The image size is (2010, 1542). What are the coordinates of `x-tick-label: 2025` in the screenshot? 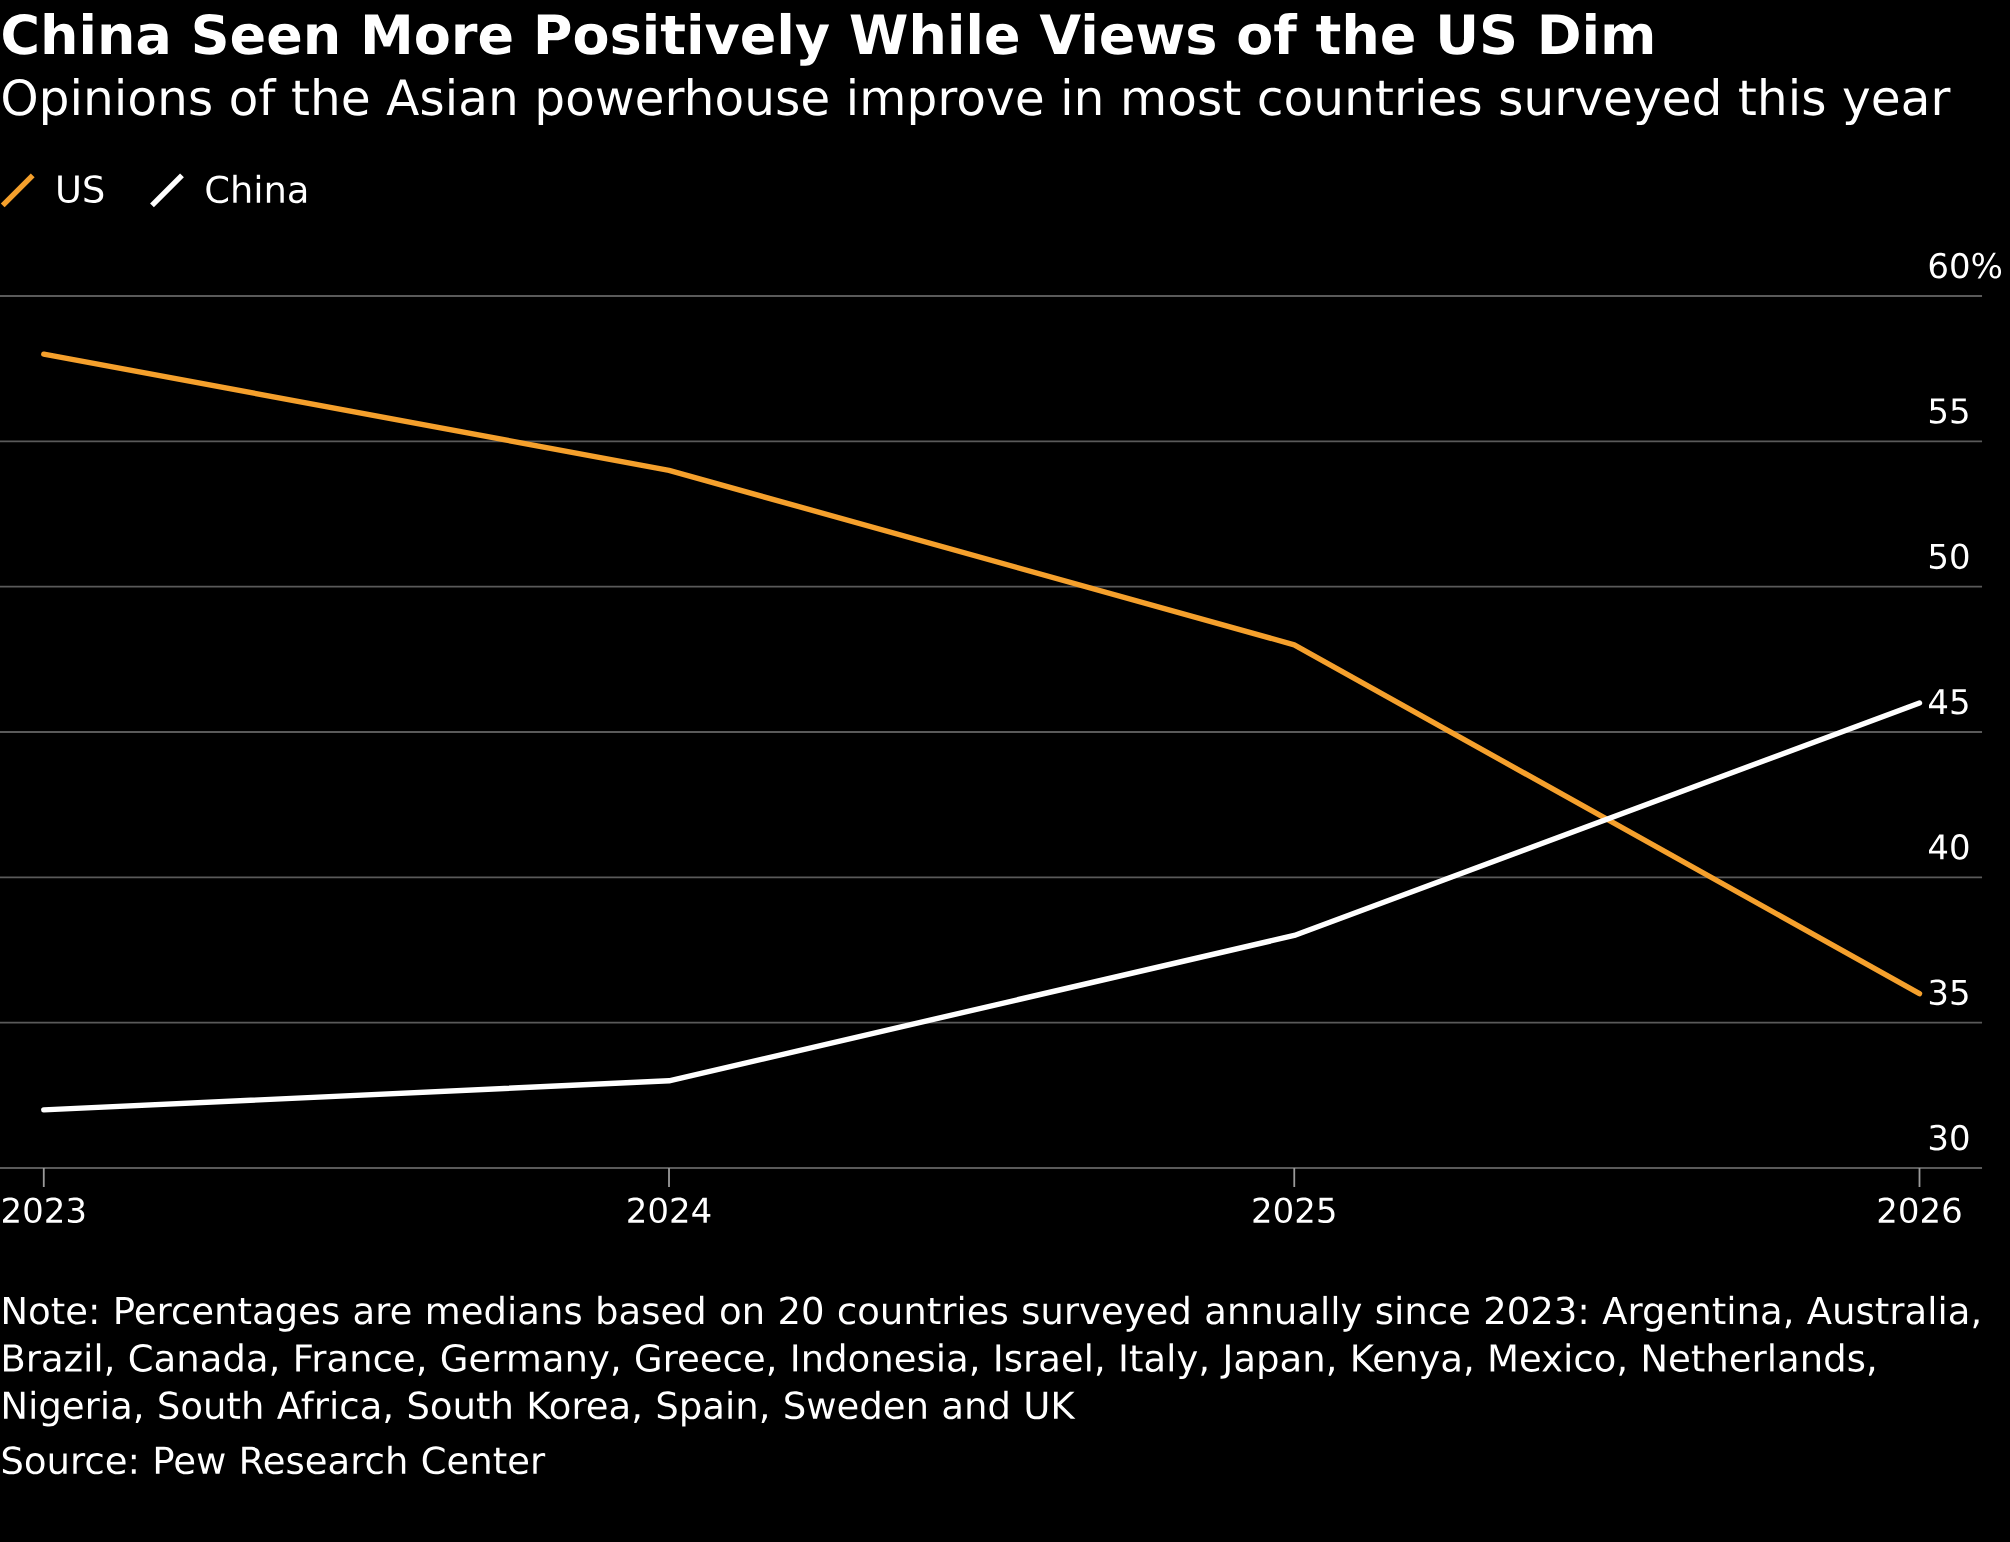 It's located at (1294, 1210).